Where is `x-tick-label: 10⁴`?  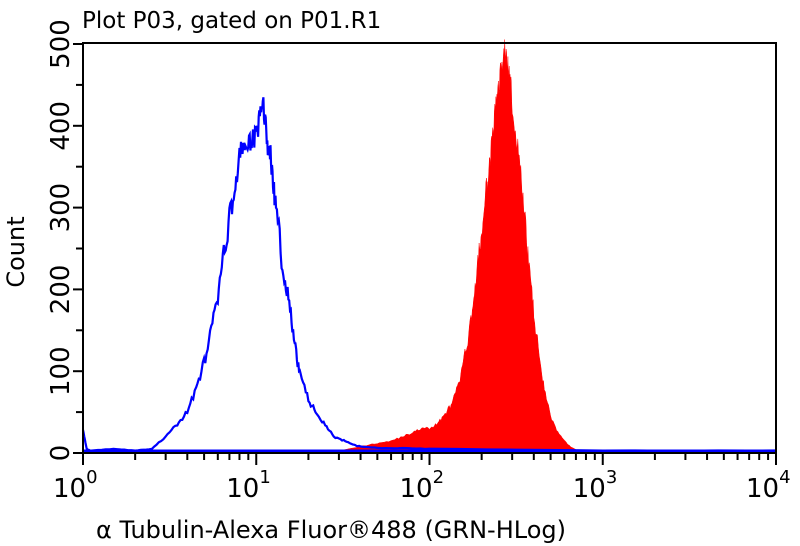 x-tick-label: 10⁴ is located at coordinates (768, 485).